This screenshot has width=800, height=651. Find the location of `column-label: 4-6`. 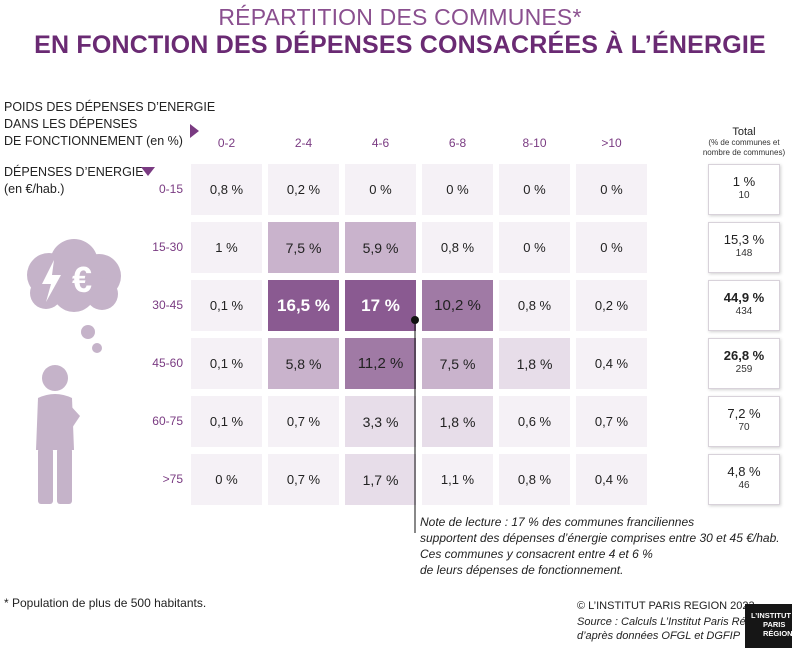

column-label: 4-6 is located at coordinates (380, 143).